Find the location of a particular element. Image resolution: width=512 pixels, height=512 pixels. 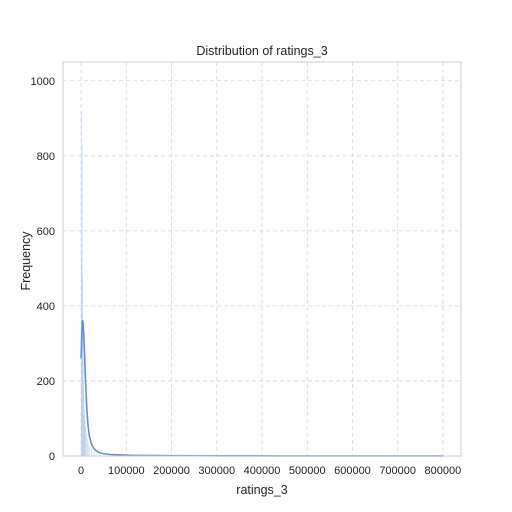

x-tick-label: 300000 is located at coordinates (216, 471).